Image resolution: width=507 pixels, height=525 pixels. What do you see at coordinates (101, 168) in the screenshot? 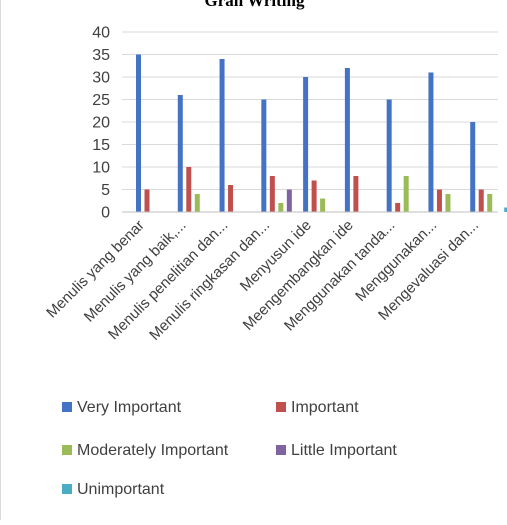
I see `y-tick-label: 10` at bounding box center [101, 168].